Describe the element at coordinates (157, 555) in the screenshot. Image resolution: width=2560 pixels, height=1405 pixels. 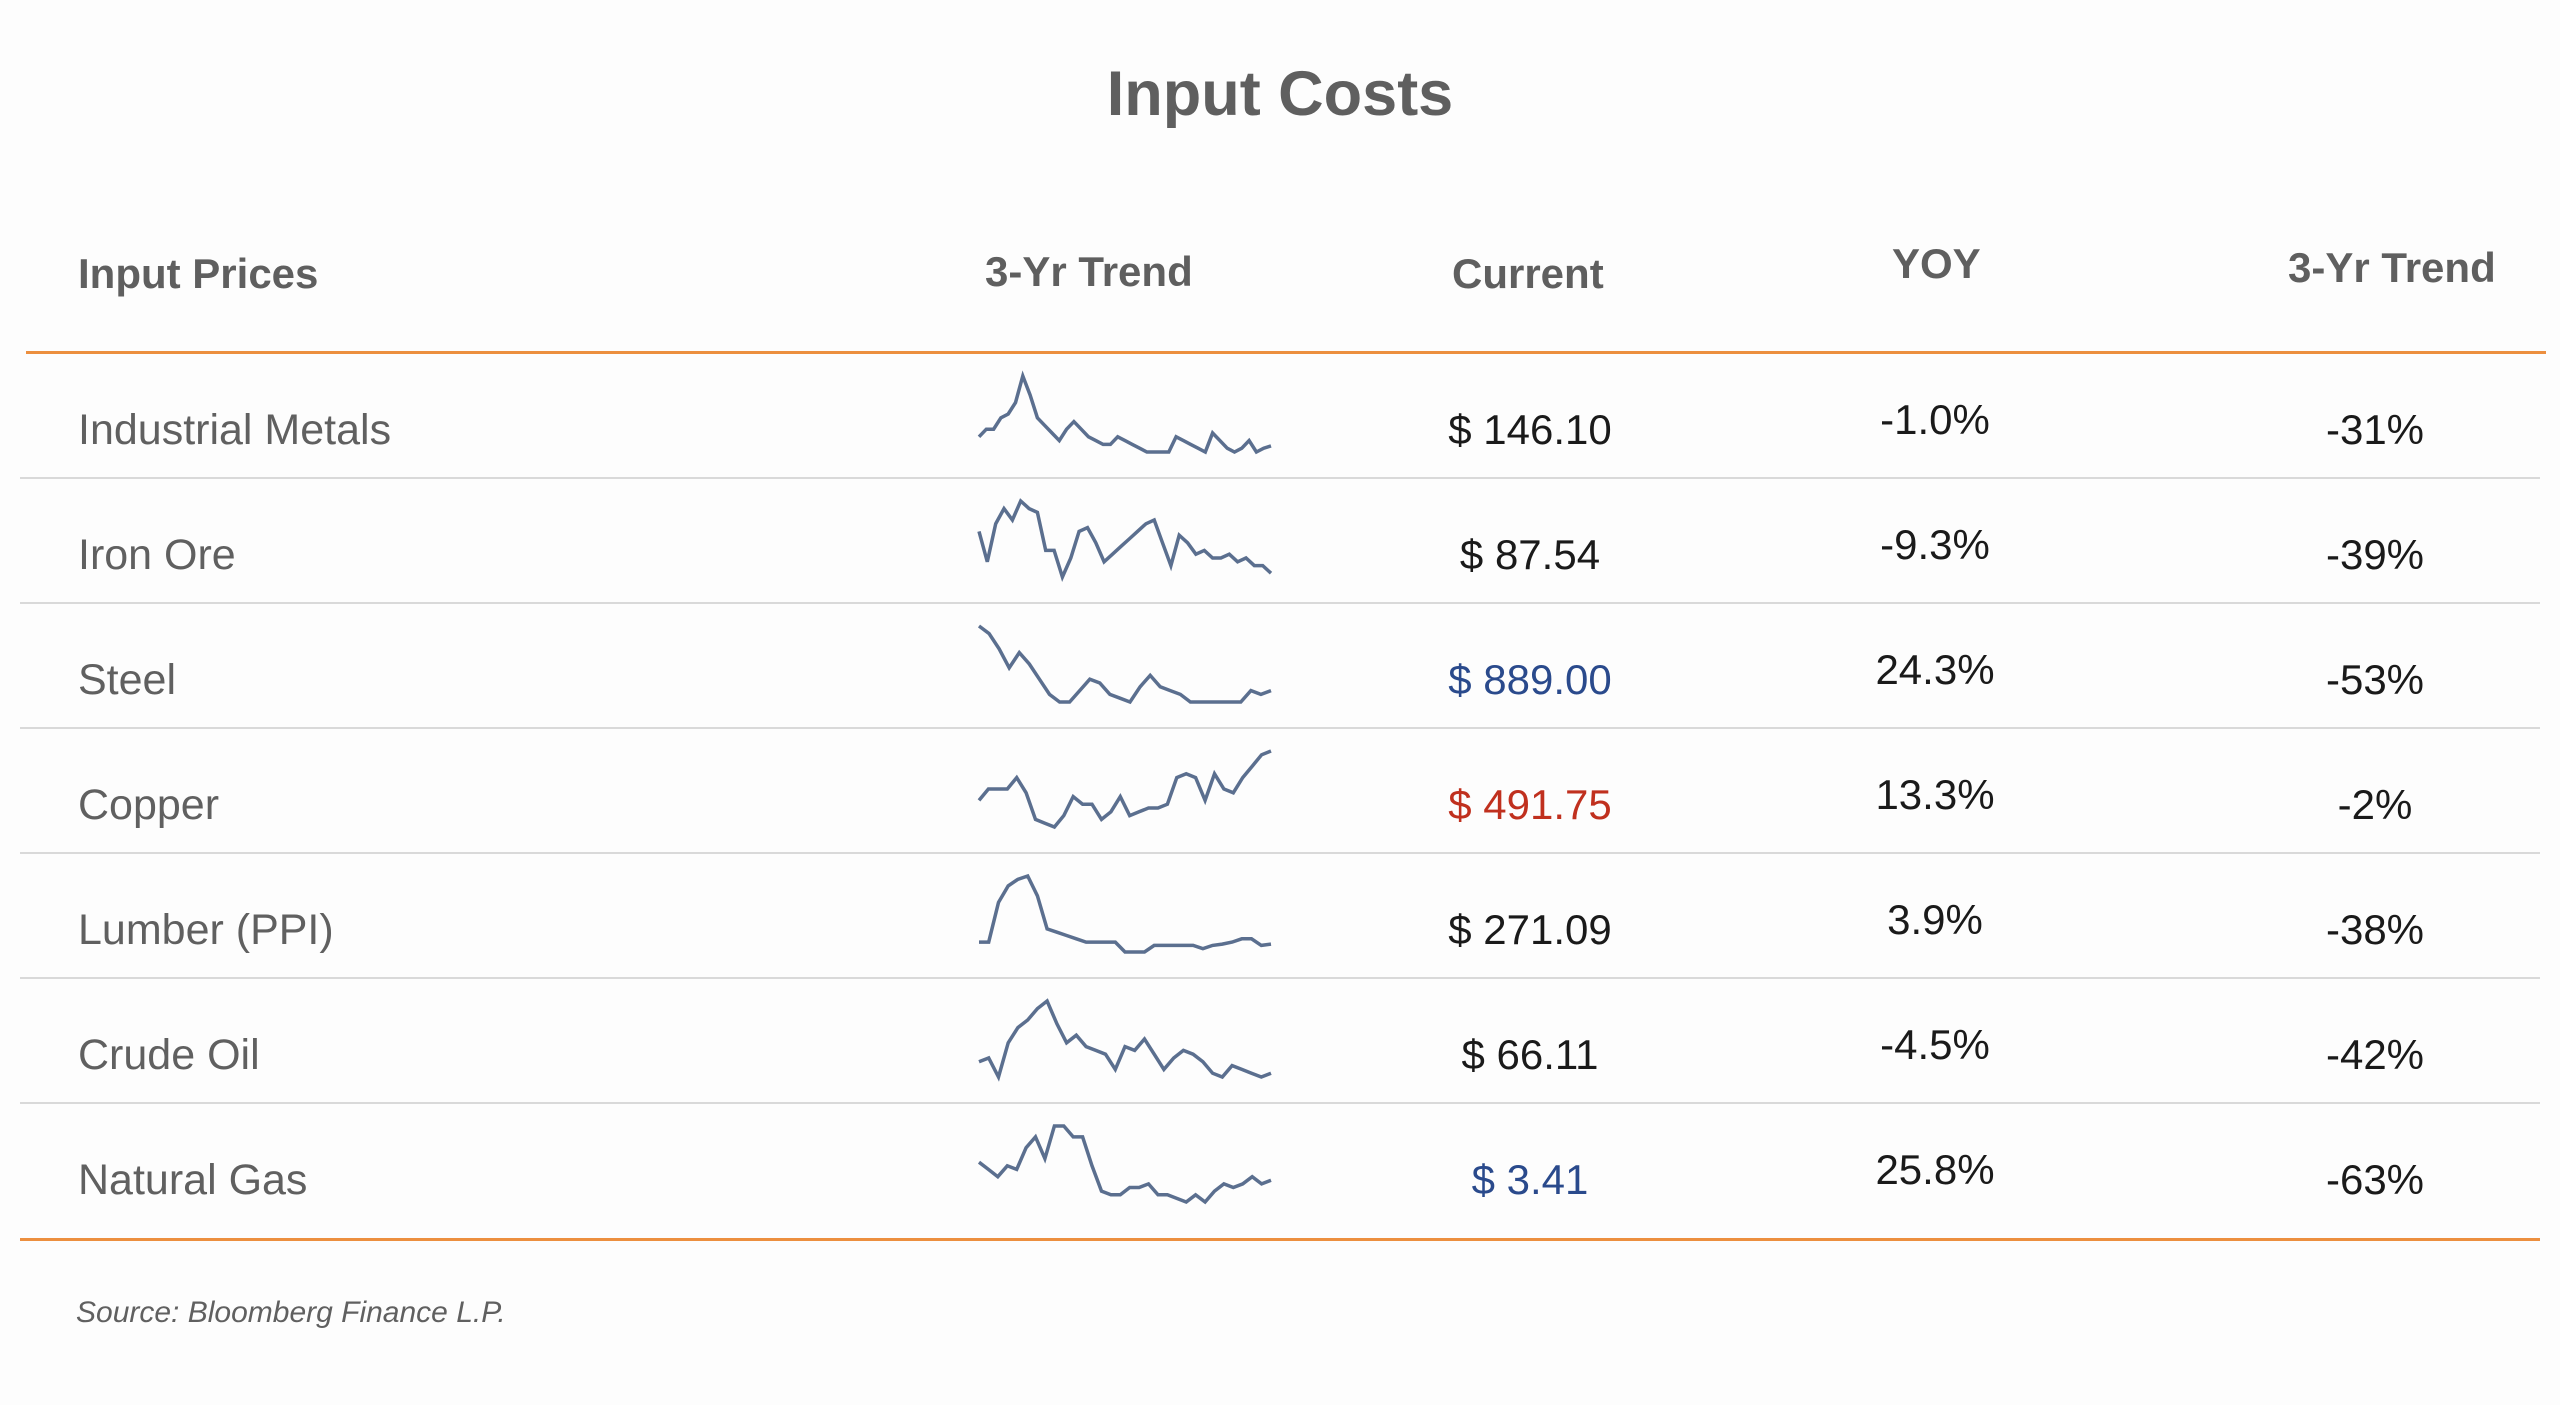
I see `row-input-name: Iron Ore` at that location.